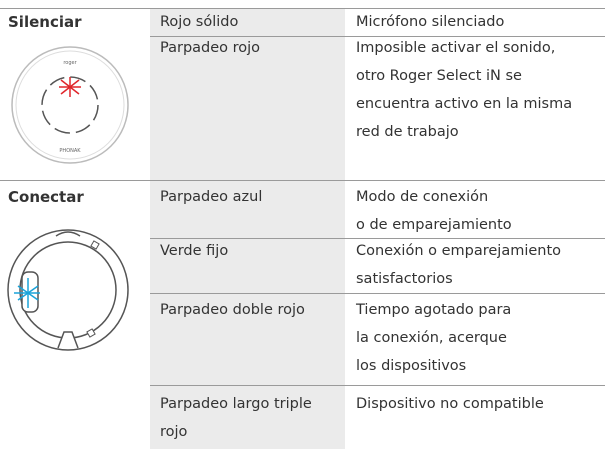 The height and width of the screenshot is (449, 605). Describe the element at coordinates (458, 265) in the screenshot. I see `description: Conexión o emparejamiento satisfactorios` at that location.